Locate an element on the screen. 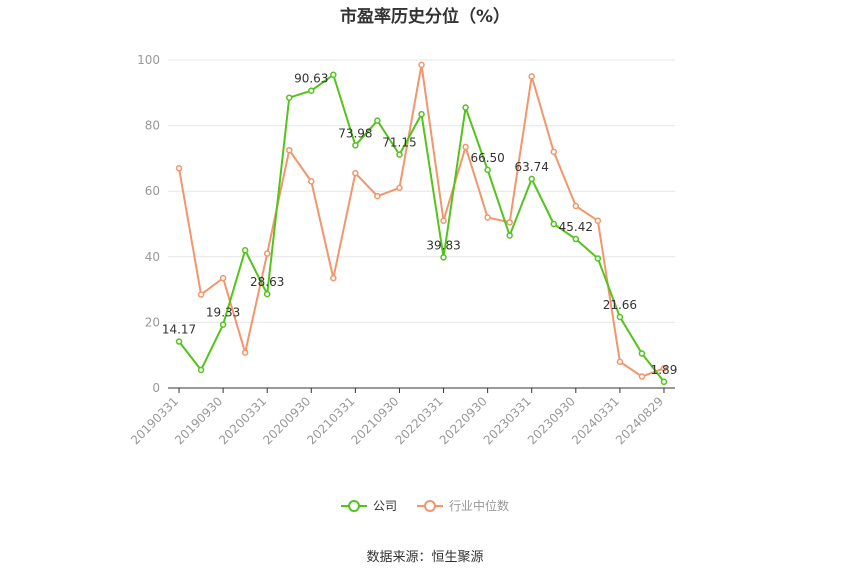 This screenshot has width=850, height=575. y-tick-label: 20 is located at coordinates (152, 322).